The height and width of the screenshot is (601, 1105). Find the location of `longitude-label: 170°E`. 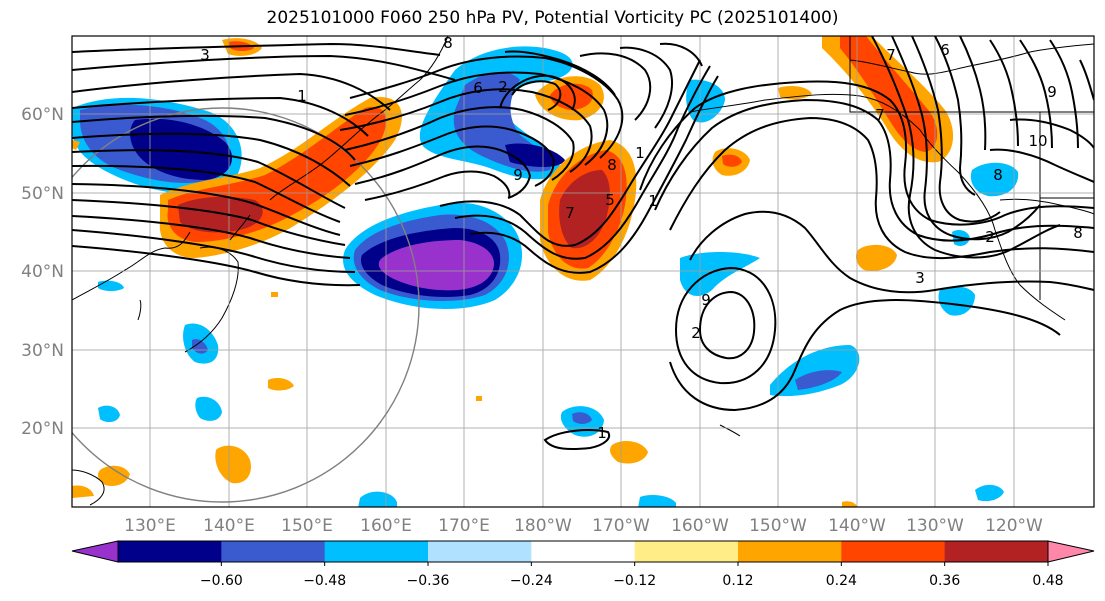

longitude-label: 170°E is located at coordinates (464, 526).